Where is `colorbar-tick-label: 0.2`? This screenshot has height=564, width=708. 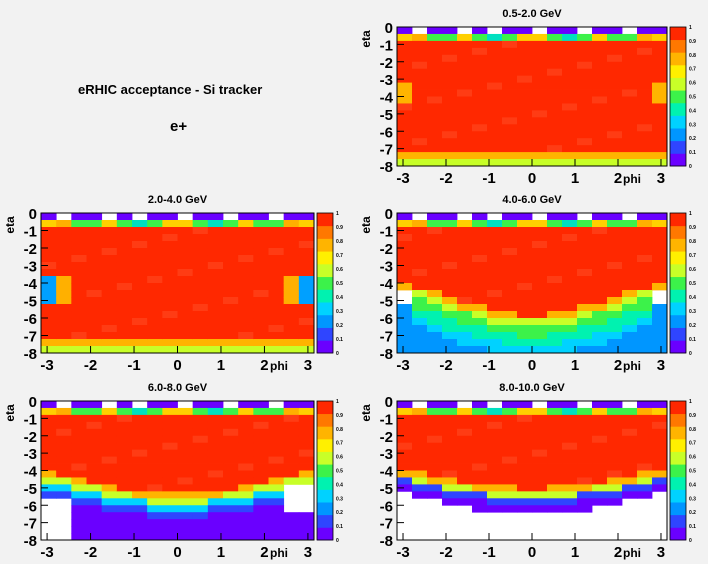 colorbar-tick-label: 0.2 is located at coordinates (692, 326).